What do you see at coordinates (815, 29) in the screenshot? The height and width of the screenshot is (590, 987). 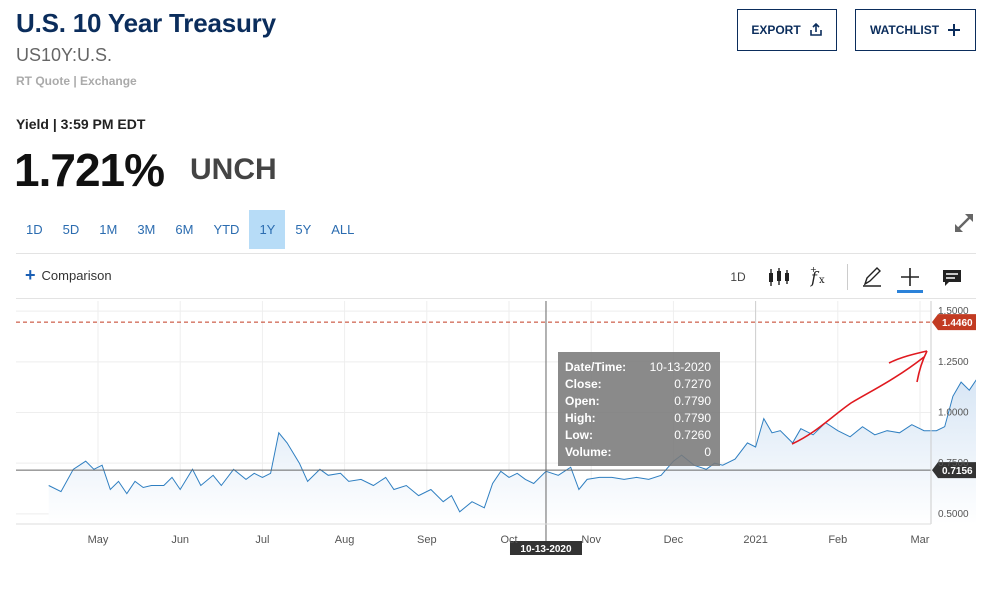 I see `share-icon` at bounding box center [815, 29].